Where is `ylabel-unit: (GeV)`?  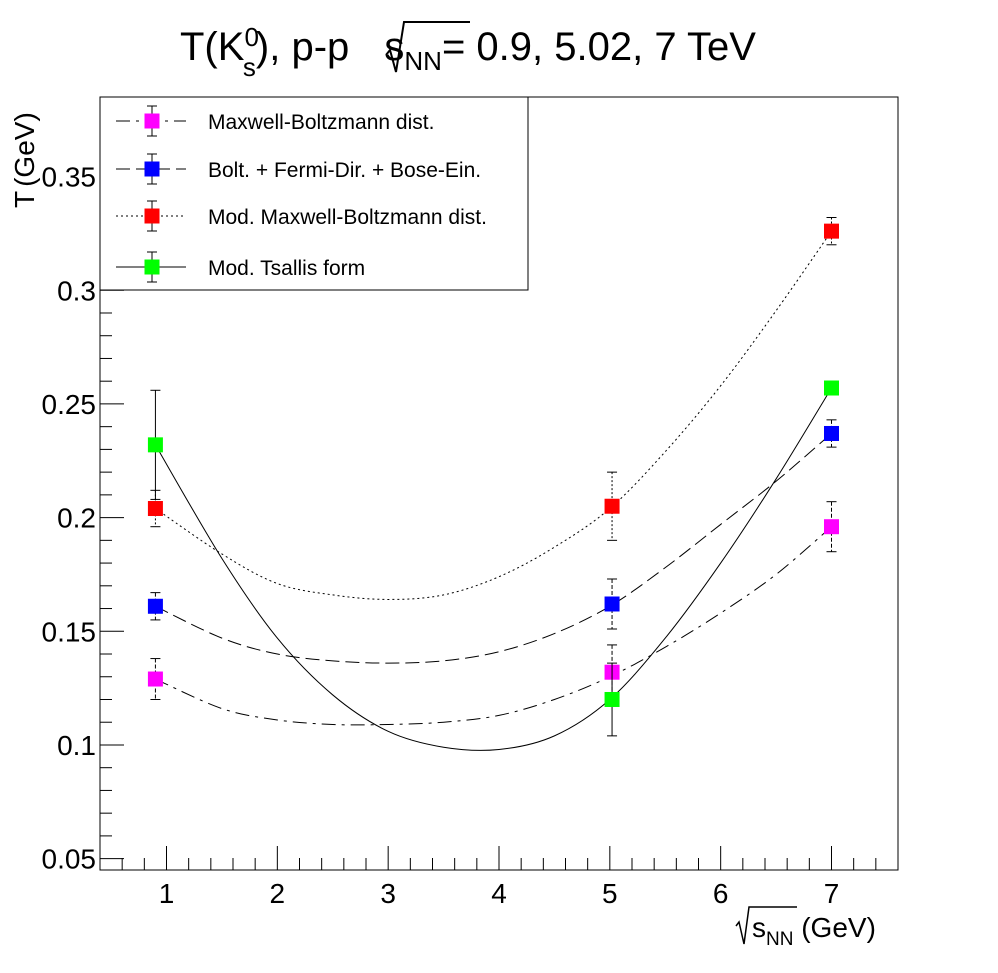
ylabel-unit: (GeV) is located at coordinates (24, 149).